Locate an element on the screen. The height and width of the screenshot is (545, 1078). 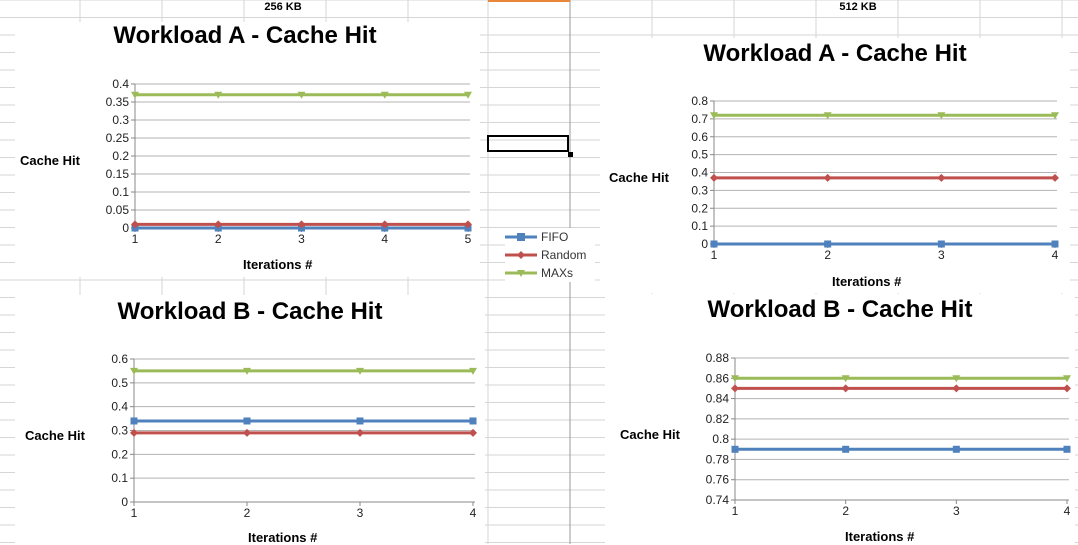
y-tick-label: 0.25 is located at coordinates (118, 138).